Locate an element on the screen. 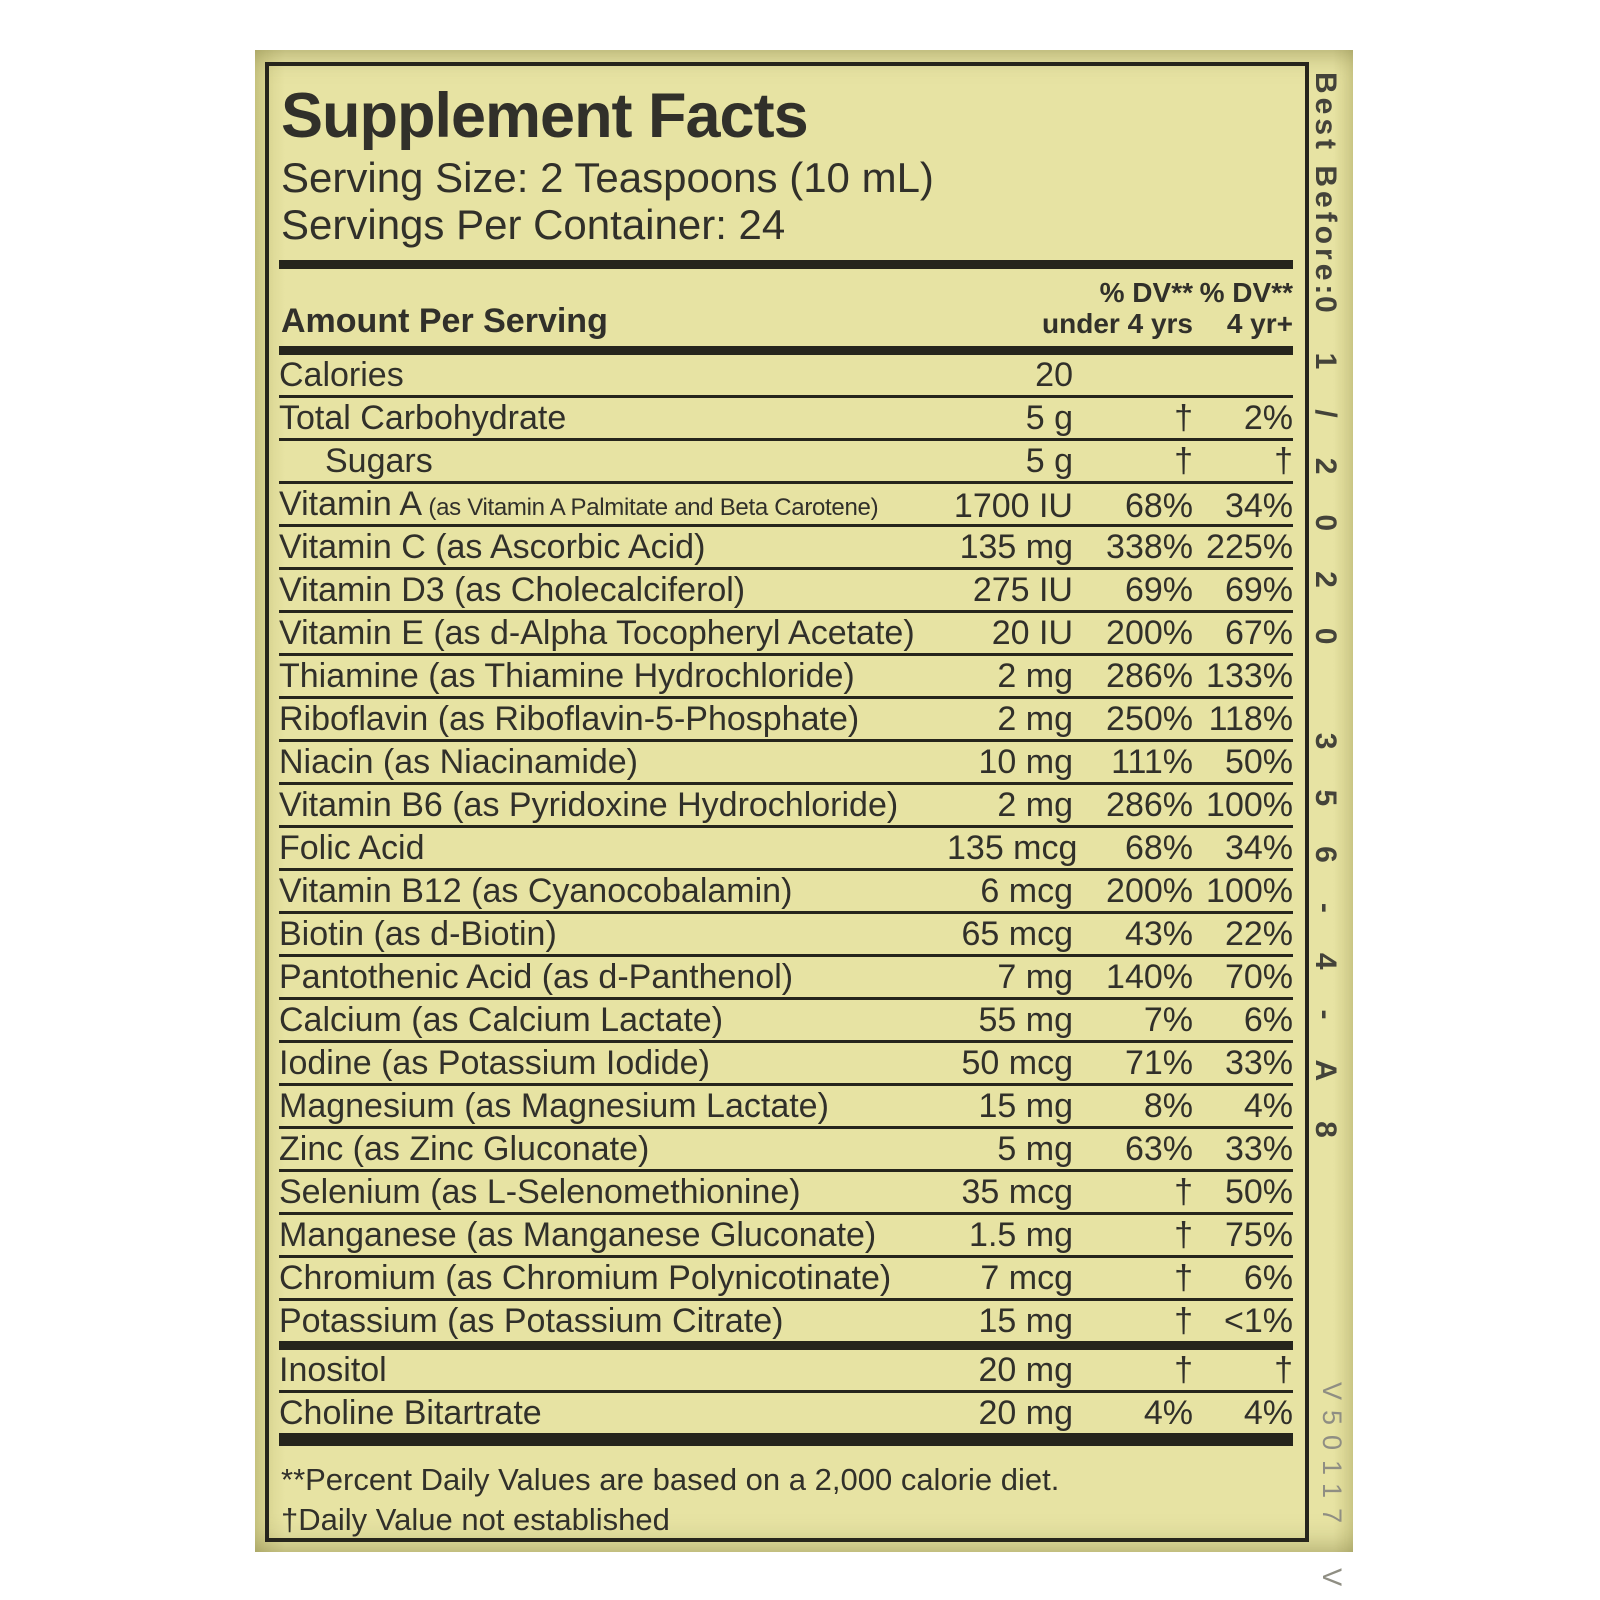 This screenshot has width=1600, height=1600. nutrient-row: Niacin (as Niacinamide) 10 mg 111% 50% is located at coordinates (786, 763).